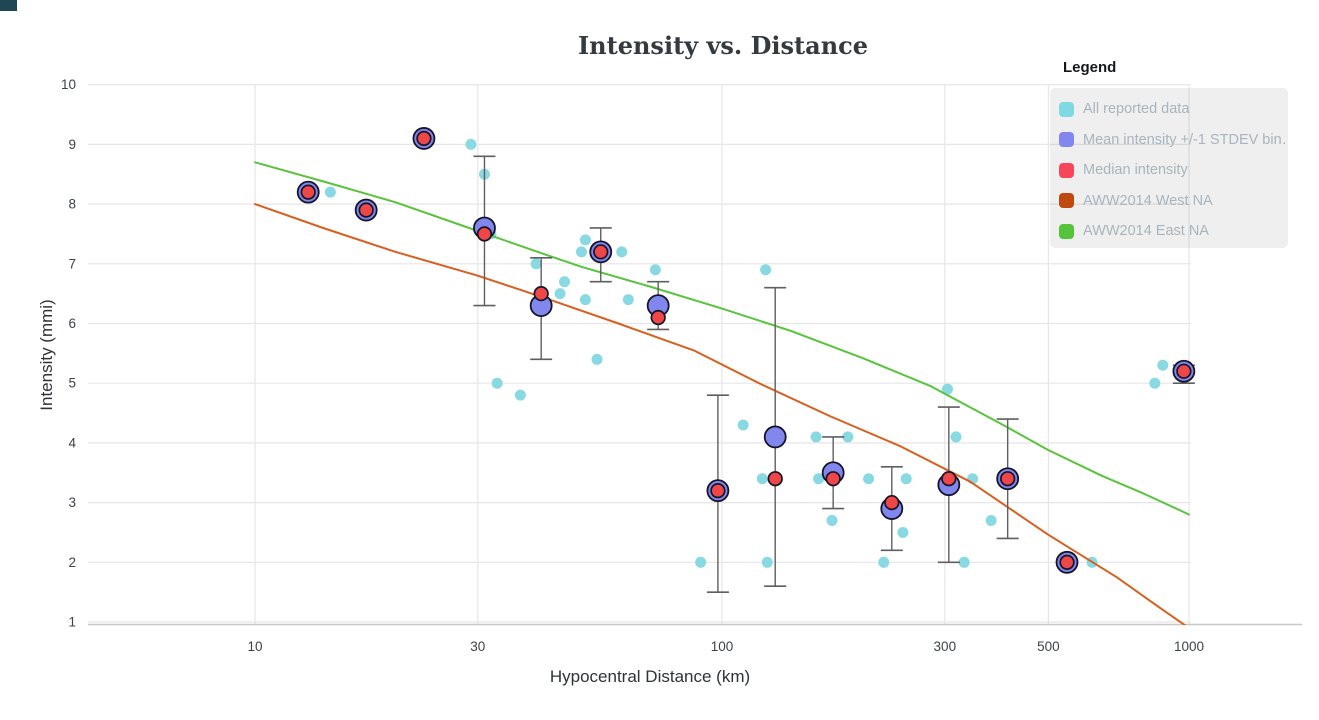 The height and width of the screenshot is (720, 1319). What do you see at coordinates (72, 263) in the screenshot?
I see `y-tick-label-7: 7` at bounding box center [72, 263].